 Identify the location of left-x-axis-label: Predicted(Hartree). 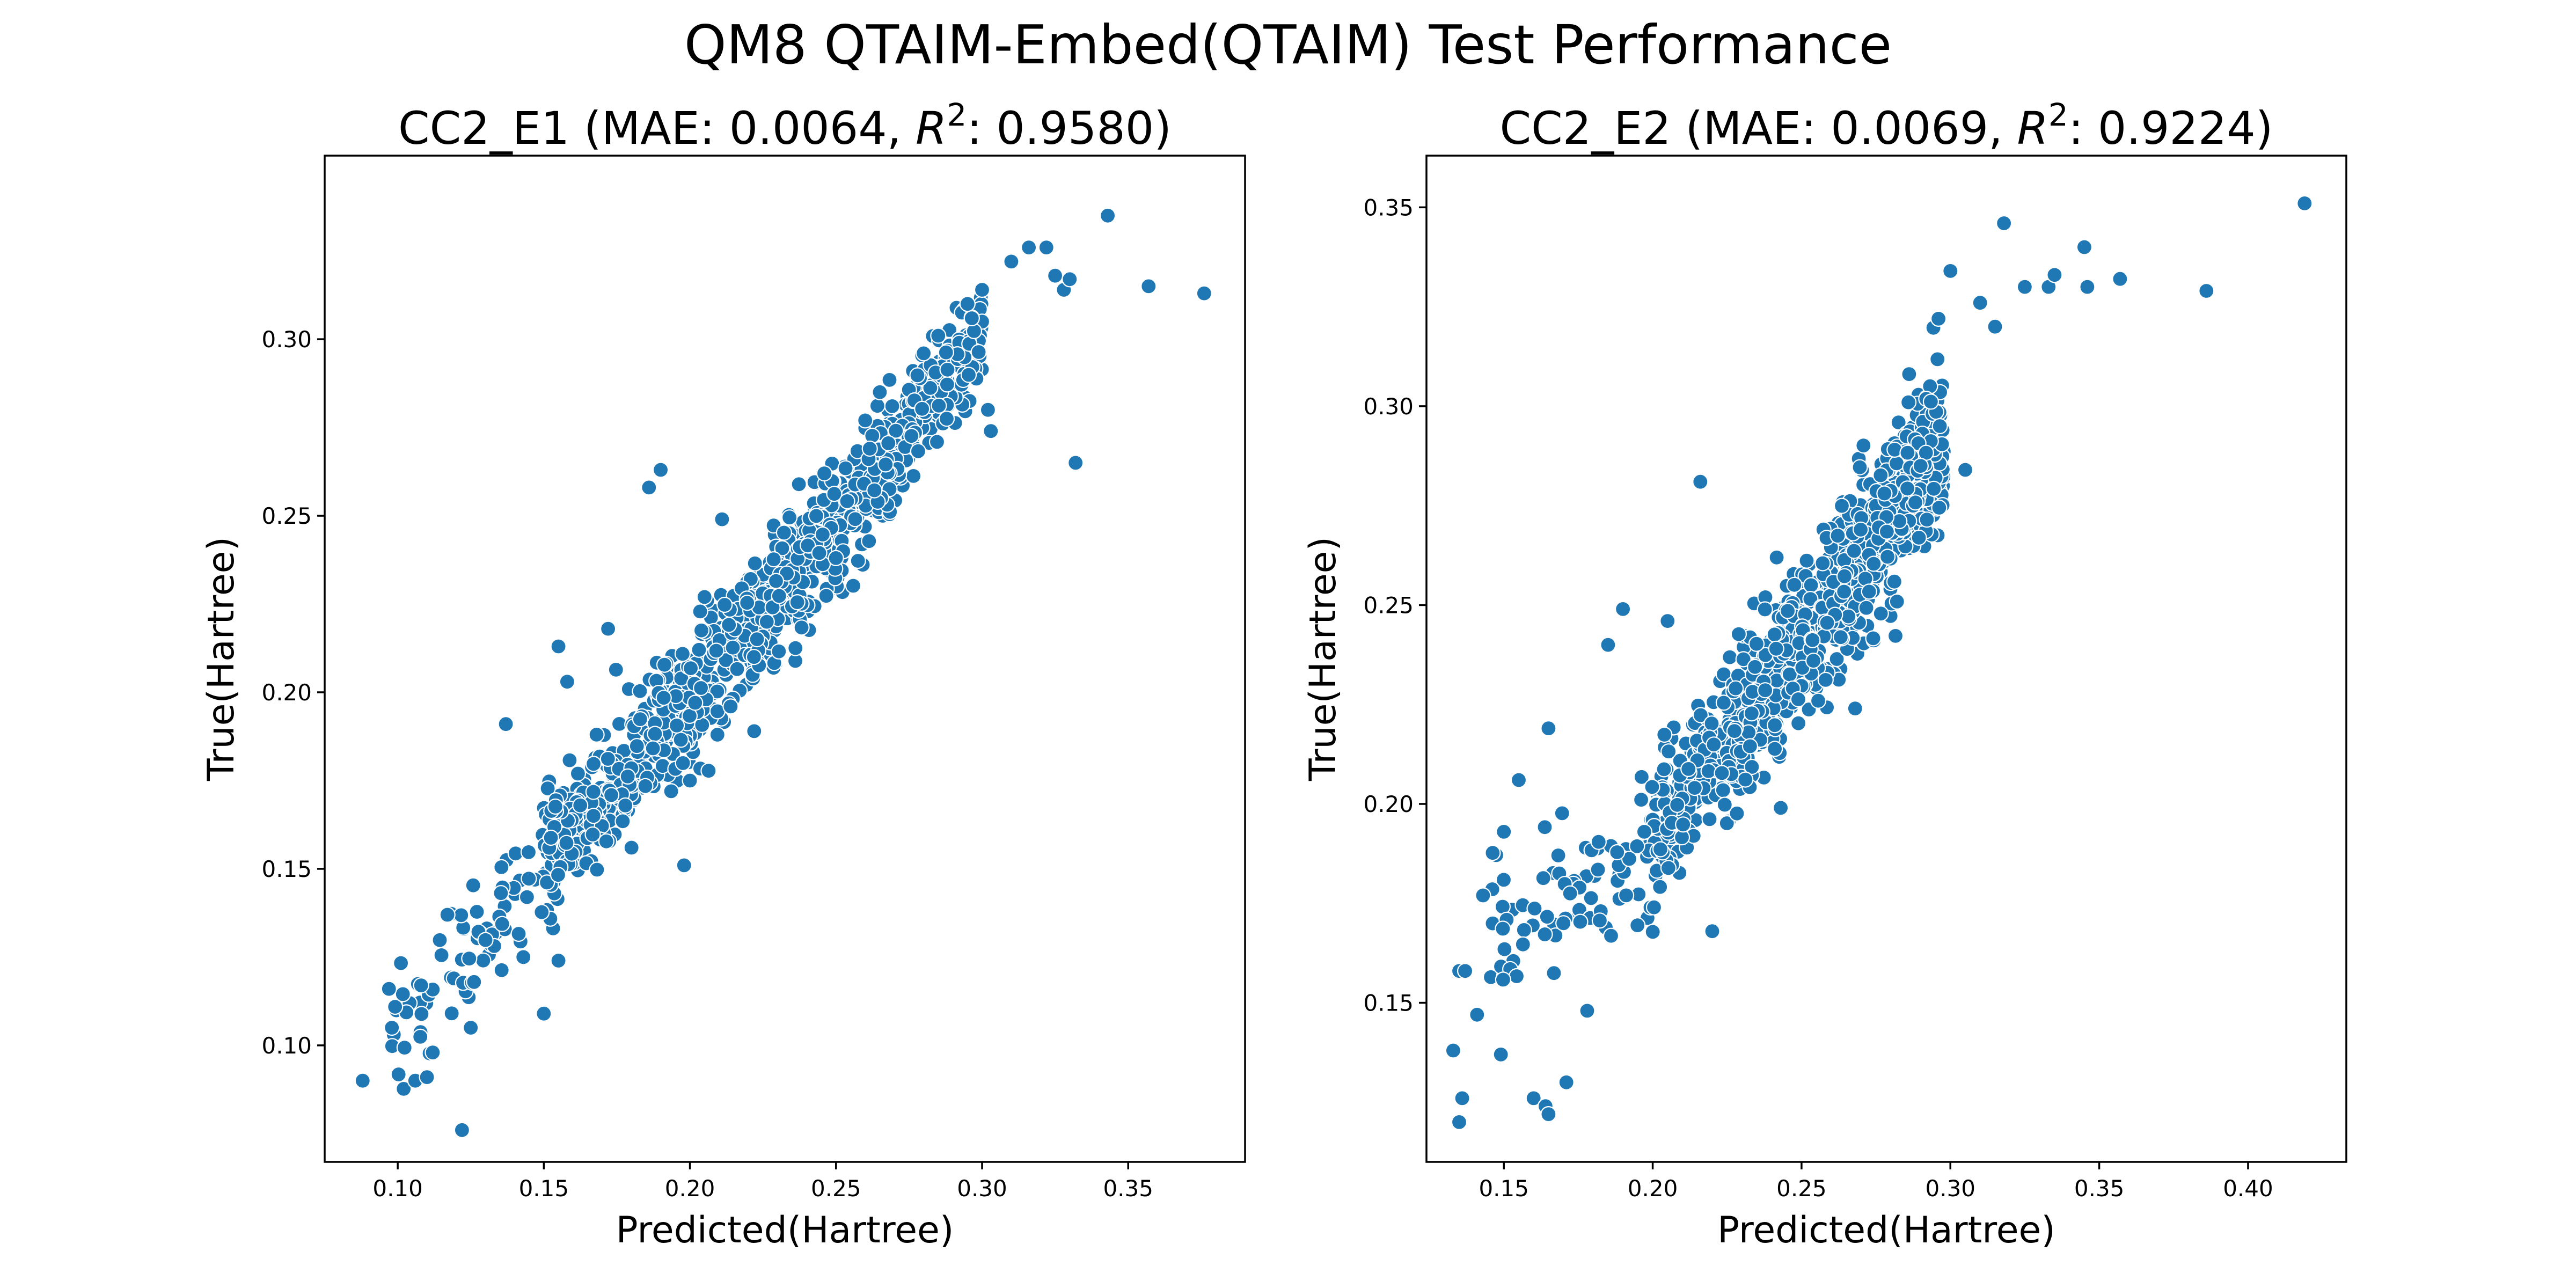
(785, 1230).